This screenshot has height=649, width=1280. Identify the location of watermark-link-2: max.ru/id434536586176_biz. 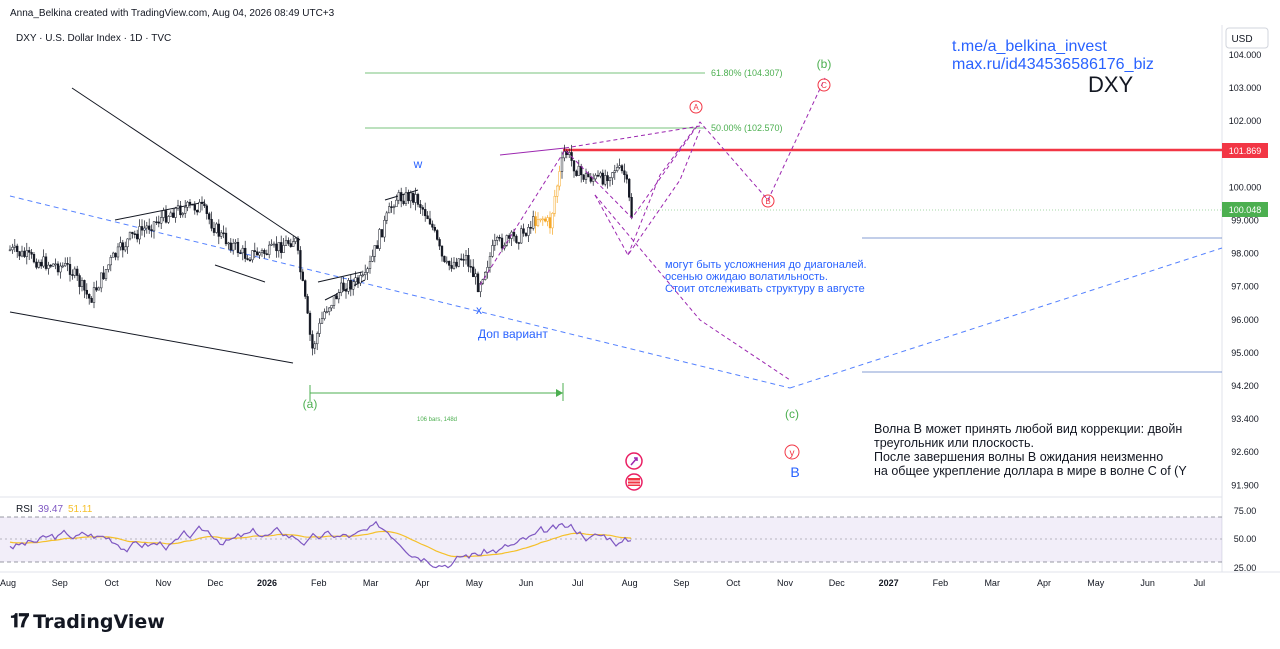
(1053, 64).